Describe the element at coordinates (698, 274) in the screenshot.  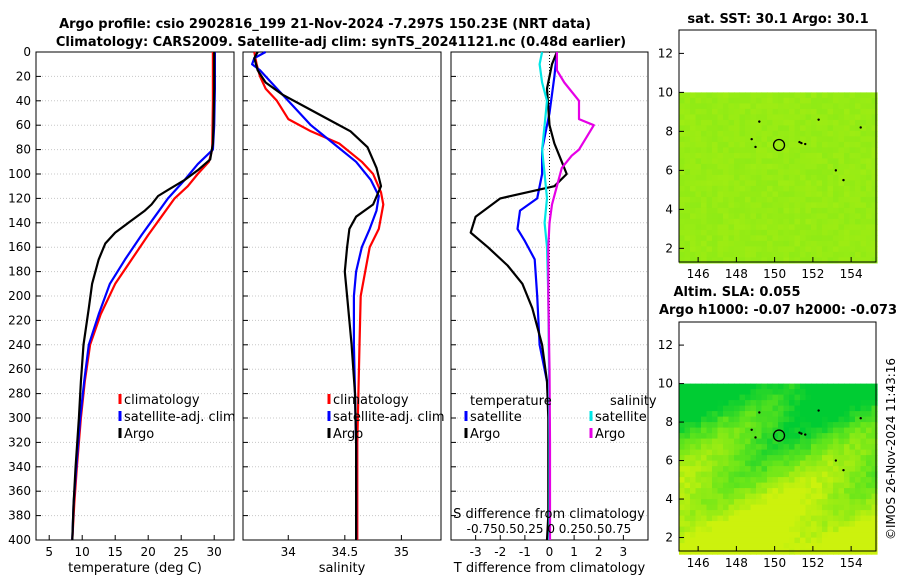
I see `map-sst-xtick-label: 146` at that location.